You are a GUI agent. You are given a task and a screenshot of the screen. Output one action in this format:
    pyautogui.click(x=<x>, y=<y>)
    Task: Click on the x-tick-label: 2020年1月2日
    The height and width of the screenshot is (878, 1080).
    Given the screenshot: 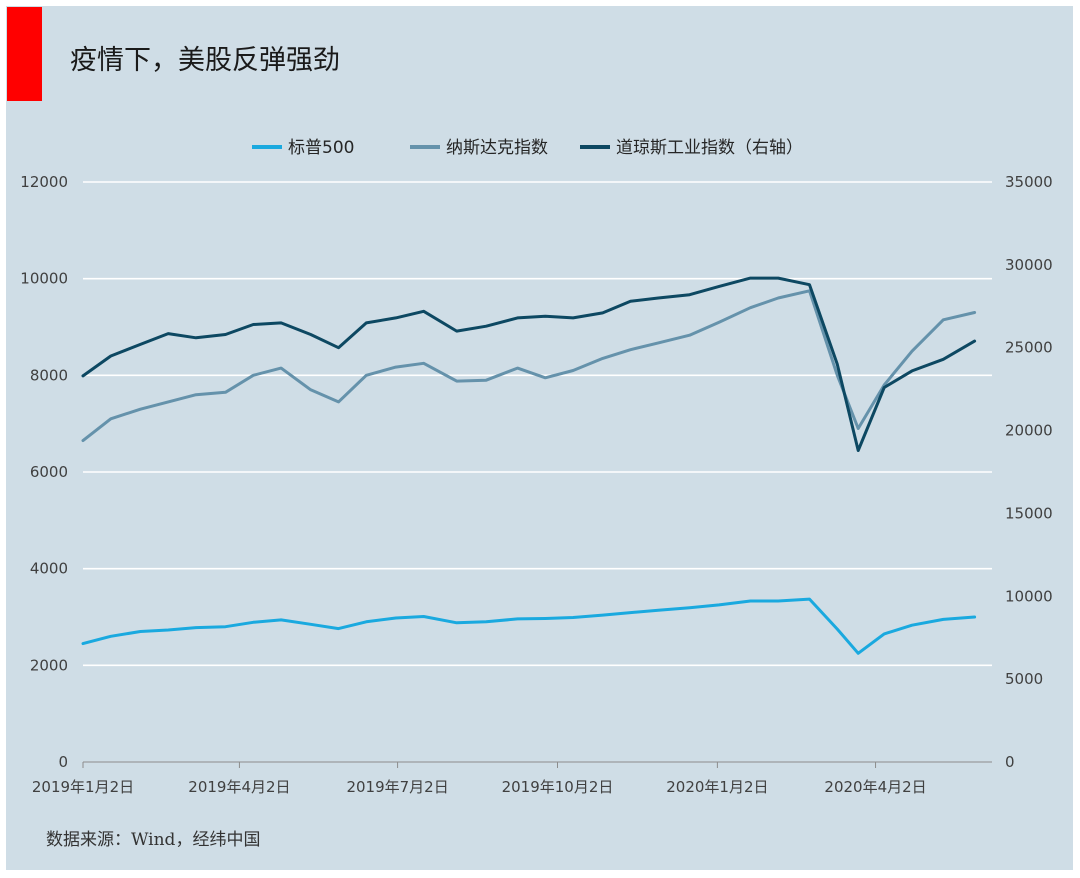 What is the action you would take?
    pyautogui.click(x=717, y=787)
    